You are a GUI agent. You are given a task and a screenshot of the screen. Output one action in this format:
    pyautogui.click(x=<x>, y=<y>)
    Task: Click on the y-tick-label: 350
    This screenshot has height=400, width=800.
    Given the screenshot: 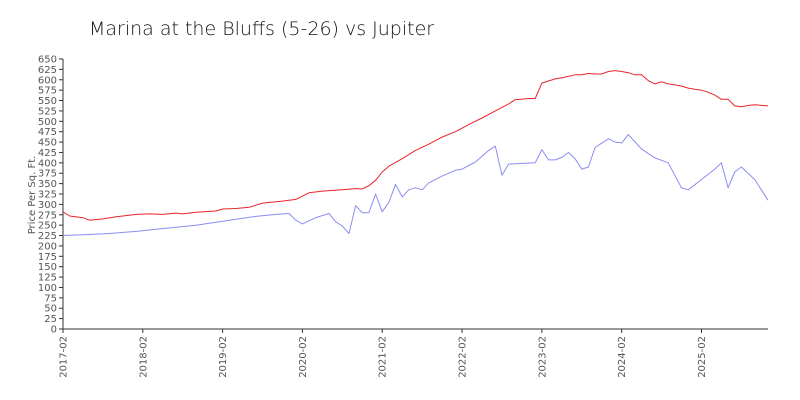 What is the action you would take?
    pyautogui.click(x=47, y=184)
    